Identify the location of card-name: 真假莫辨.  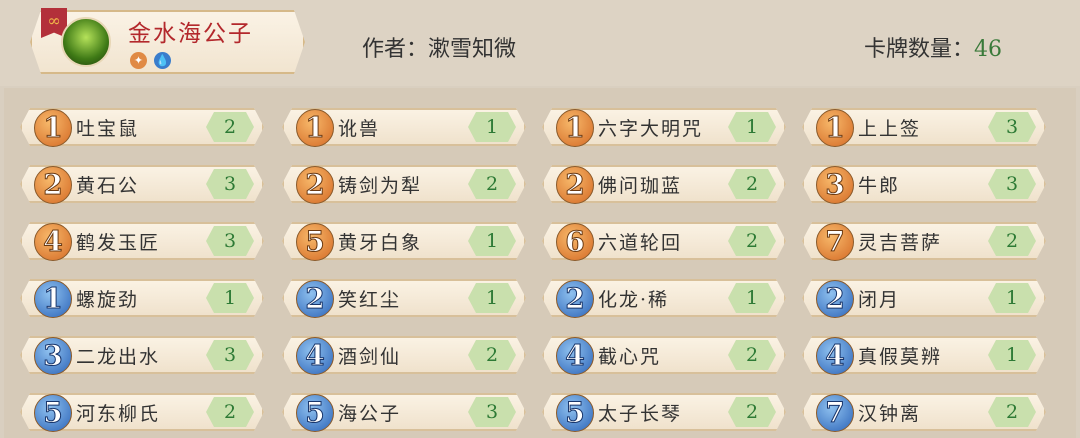
(900, 357).